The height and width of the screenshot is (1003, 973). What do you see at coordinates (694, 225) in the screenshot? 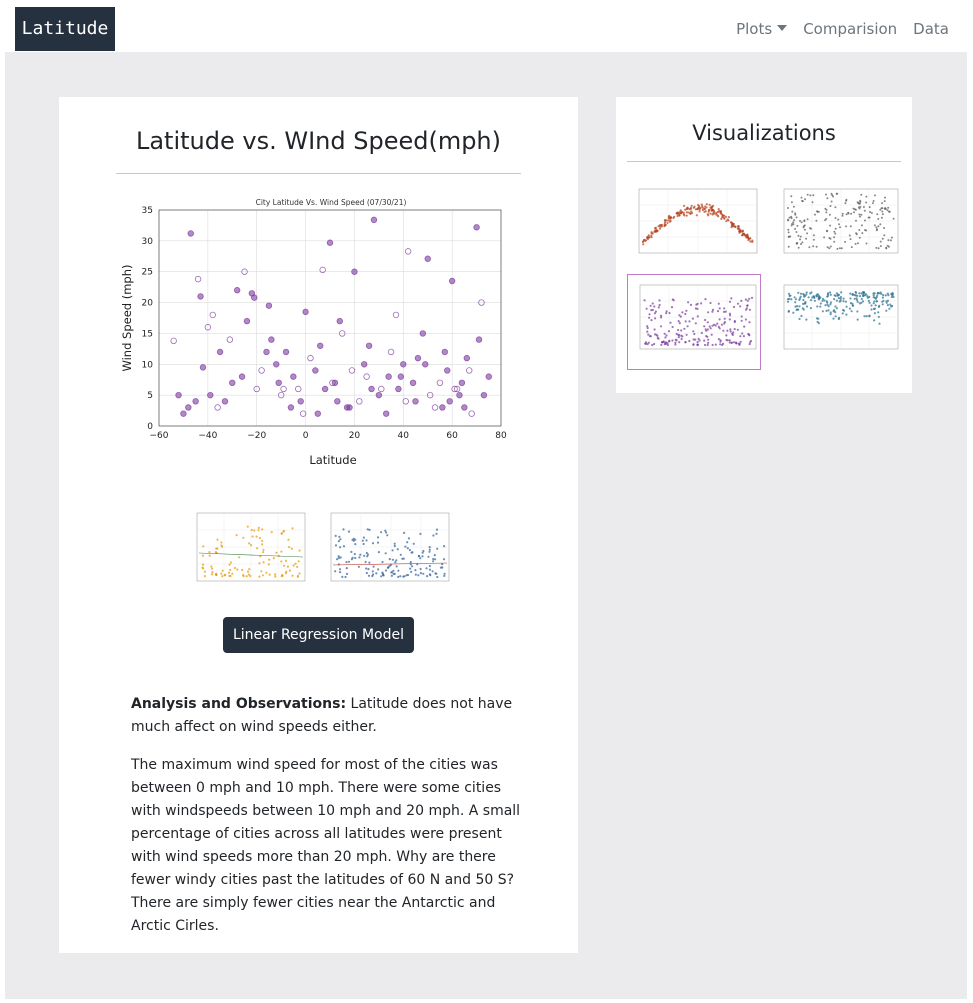
I see `viz-thumbnail-max-temp` at bounding box center [694, 225].